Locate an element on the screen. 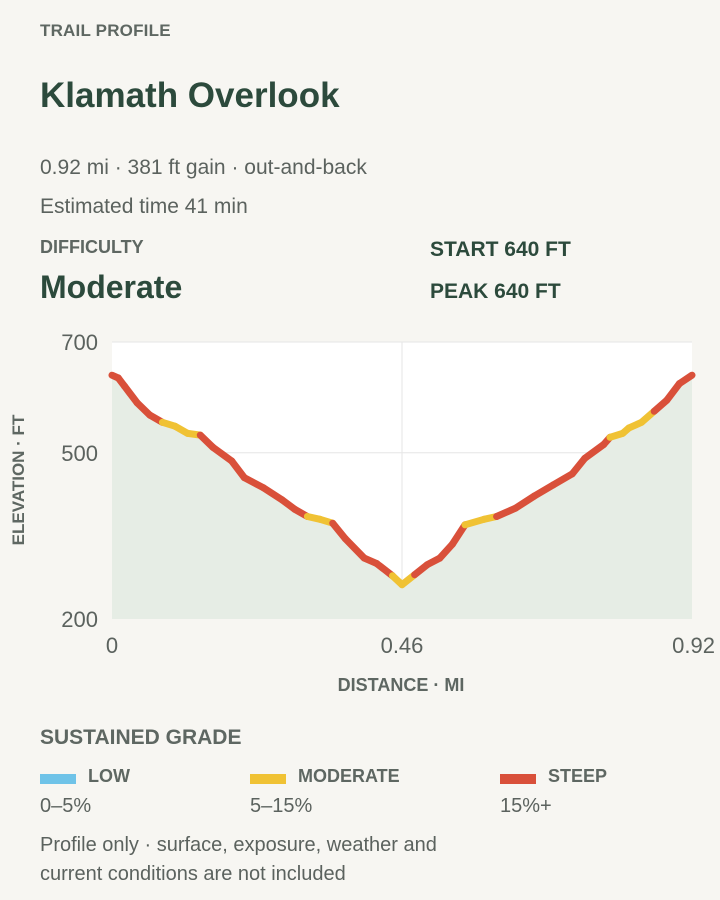 The height and width of the screenshot is (900, 720). y-axis-label: ELEVATION · FT is located at coordinates (18, 479).